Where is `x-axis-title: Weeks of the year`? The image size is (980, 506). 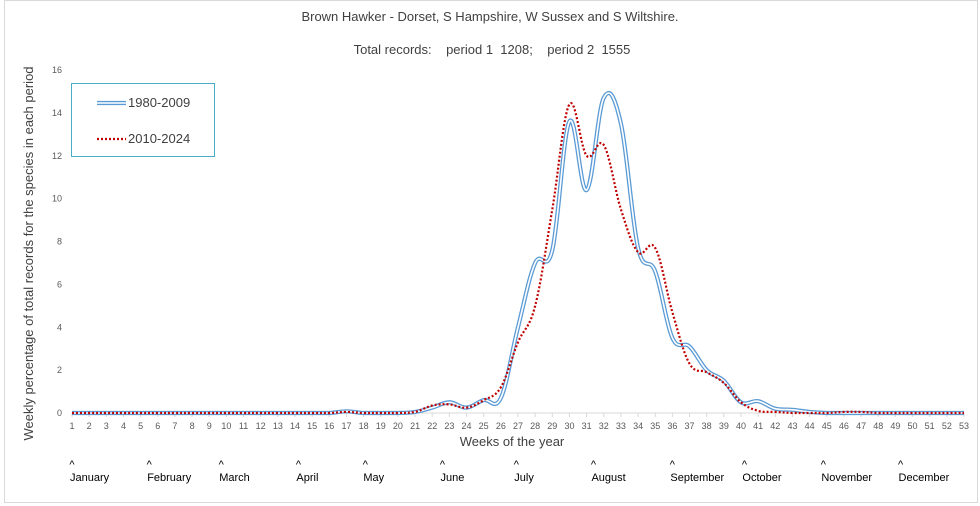
x-axis-title: Weeks of the year is located at coordinates (512, 441).